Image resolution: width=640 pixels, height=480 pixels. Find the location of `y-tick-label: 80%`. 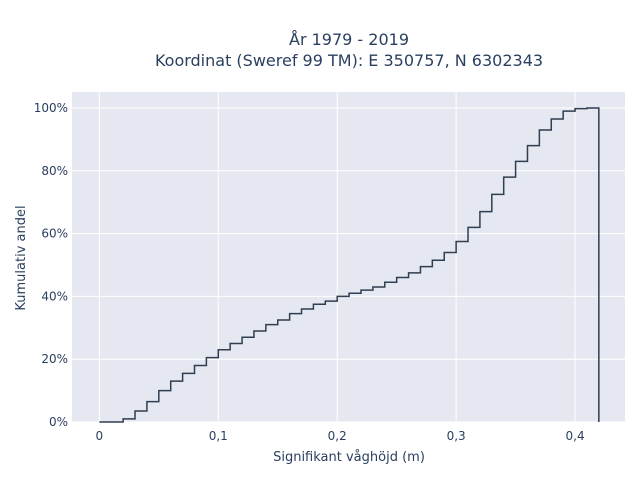

y-tick-label: 80% is located at coordinates (54, 171).